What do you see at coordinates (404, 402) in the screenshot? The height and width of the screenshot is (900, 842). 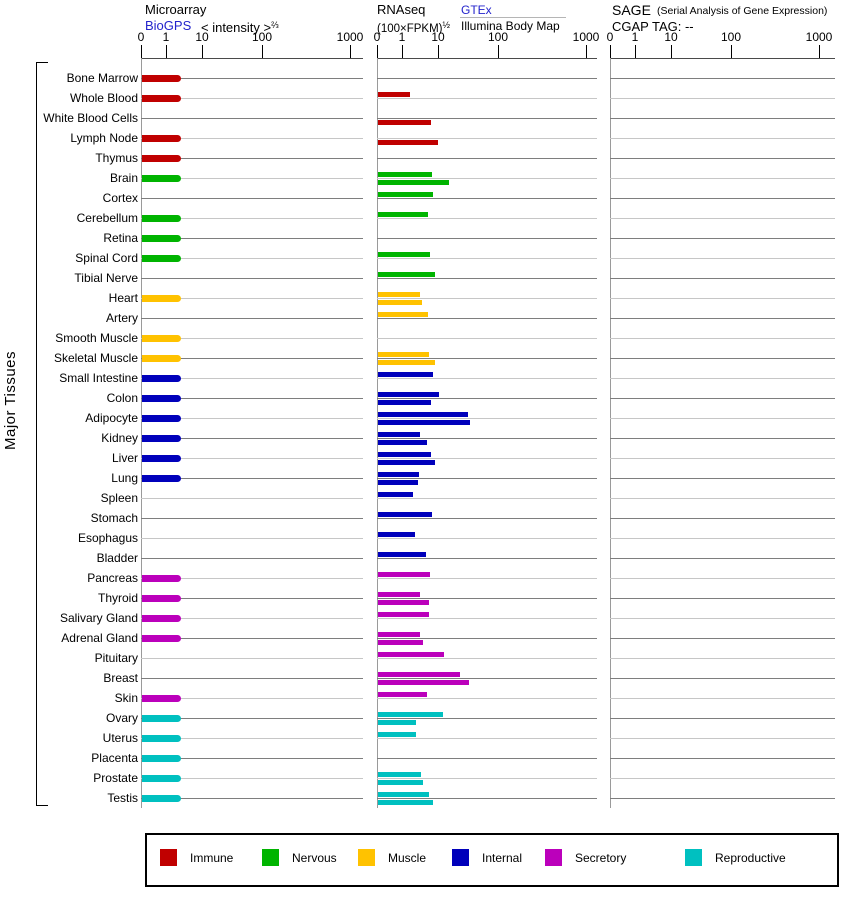 I see `illumina-bar-colon` at bounding box center [404, 402].